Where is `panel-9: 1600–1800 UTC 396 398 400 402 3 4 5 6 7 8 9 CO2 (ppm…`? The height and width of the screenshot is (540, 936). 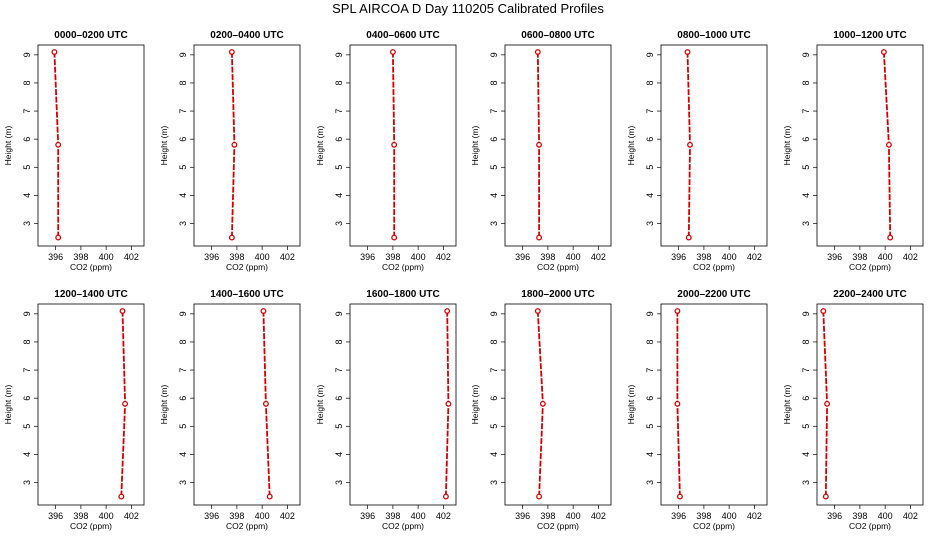
panel-9: 1600–1800 UTC 396 398 400 402 3 4 5 6 7 8 9 CO2 (ppm… is located at coordinates (386, 410).